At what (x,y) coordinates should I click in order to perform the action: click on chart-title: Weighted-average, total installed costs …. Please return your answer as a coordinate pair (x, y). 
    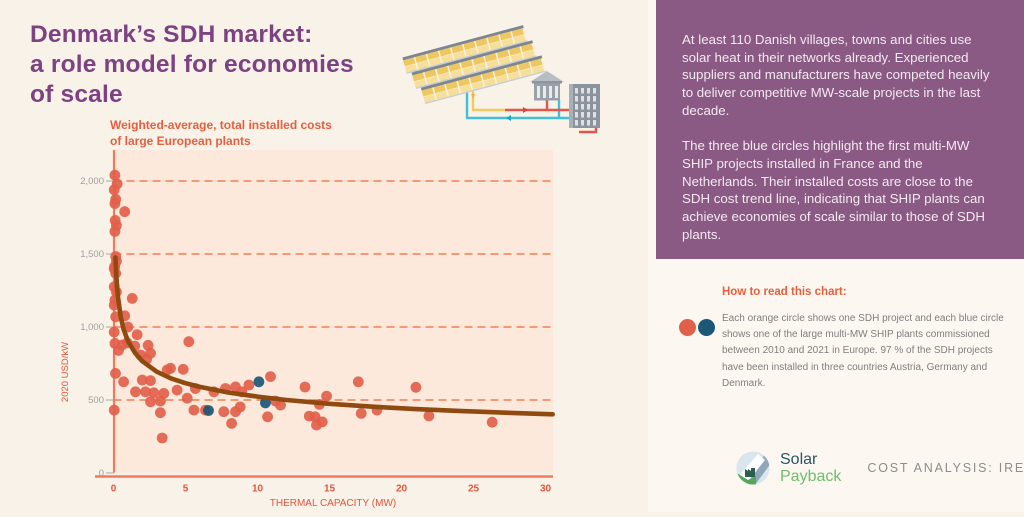
    Looking at the image, I should click on (221, 133).